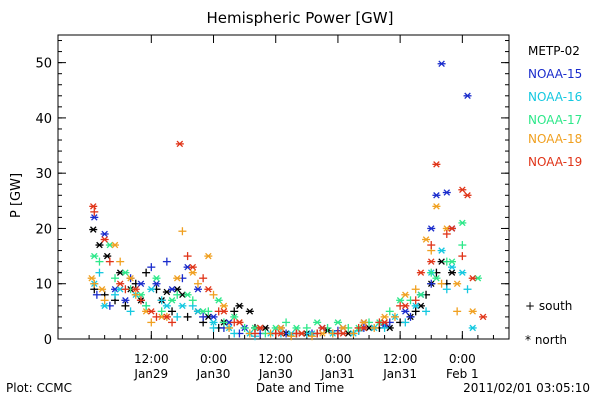 Image resolution: width=600 pixels, height=400 pixels. What do you see at coordinates (43, 285) in the screenshot?
I see `y-tick-label: 10` at bounding box center [43, 285].